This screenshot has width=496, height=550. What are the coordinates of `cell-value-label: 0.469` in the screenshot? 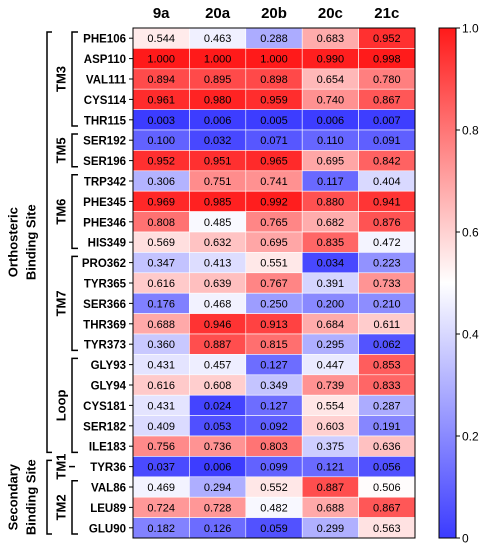 It's located at (161, 488).